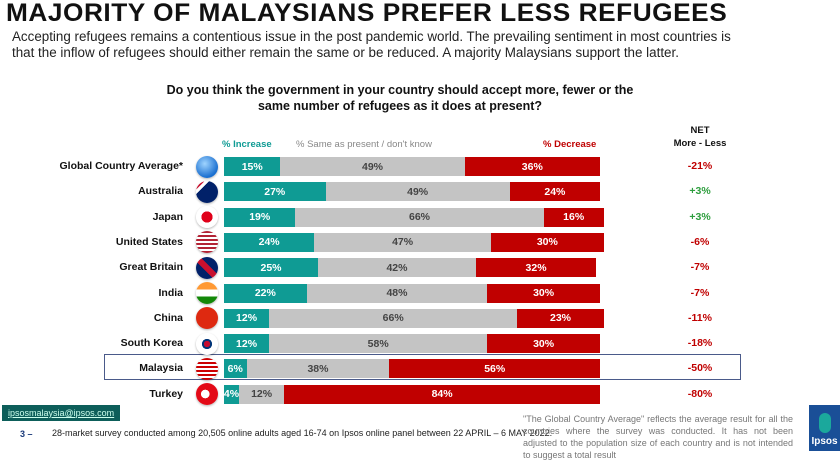  What do you see at coordinates (700, 241) in the screenshot?
I see `net-value: -6%` at bounding box center [700, 241].